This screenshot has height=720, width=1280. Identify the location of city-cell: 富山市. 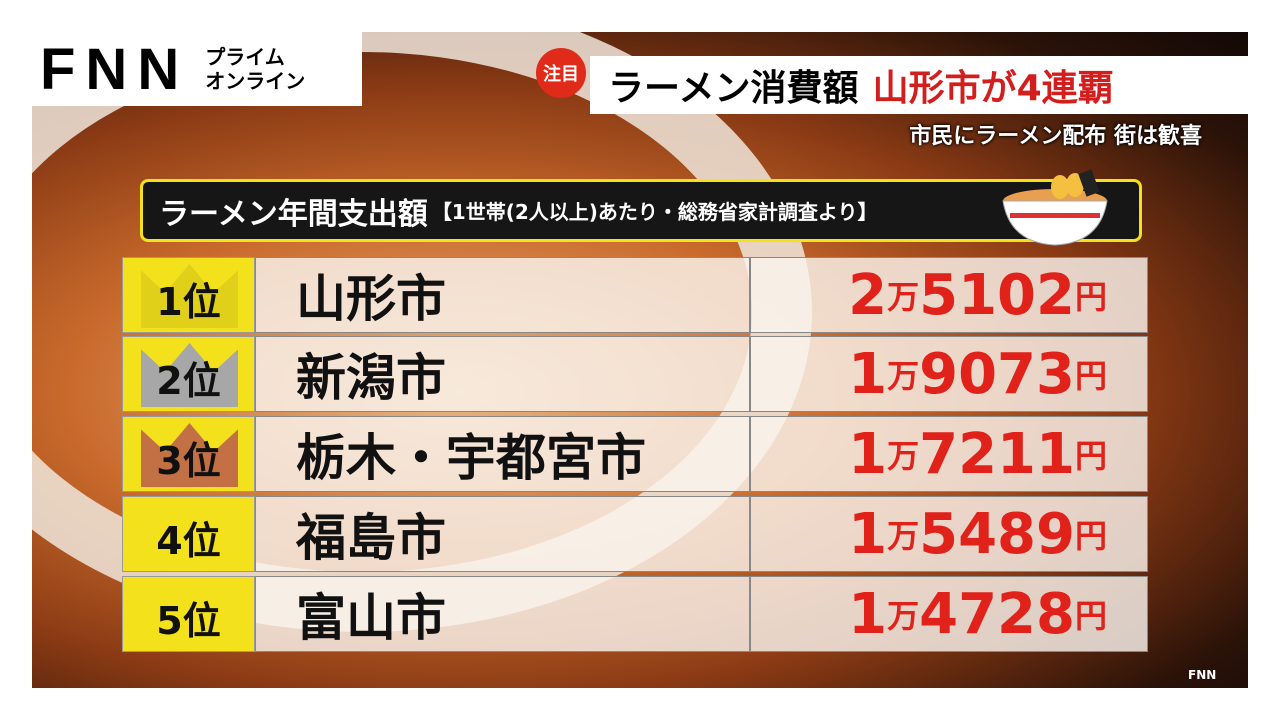
(502, 614).